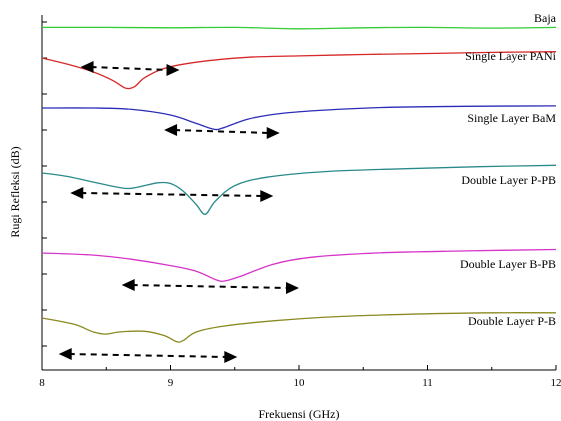  Describe the element at coordinates (508, 180) in the screenshot. I see `series-label-double-layer-p-pb: Double Layer P-PB` at that location.